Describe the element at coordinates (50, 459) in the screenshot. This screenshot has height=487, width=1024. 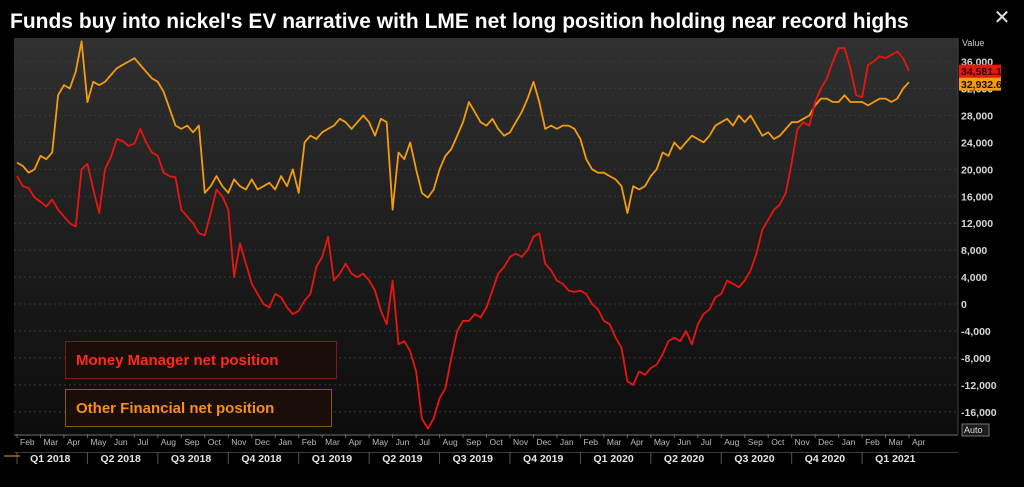
I see `x-quarter-label: Q1 2018` at that location.